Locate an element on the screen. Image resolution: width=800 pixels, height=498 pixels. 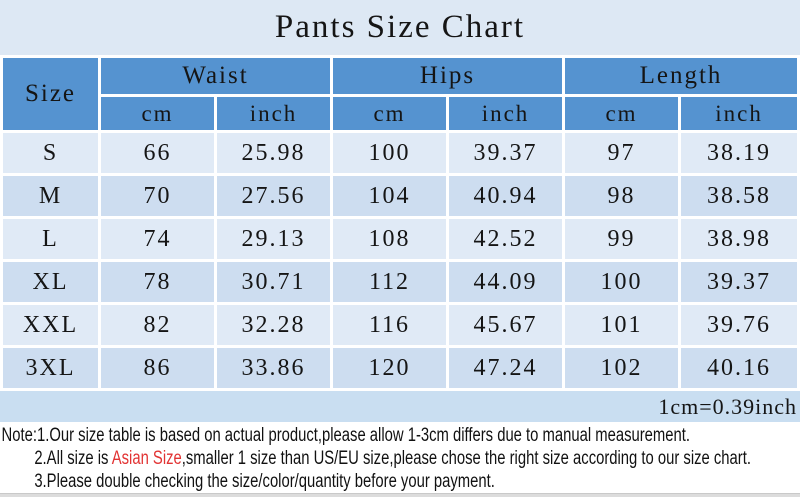
measurement-cell: 42.52 is located at coordinates (506, 239).